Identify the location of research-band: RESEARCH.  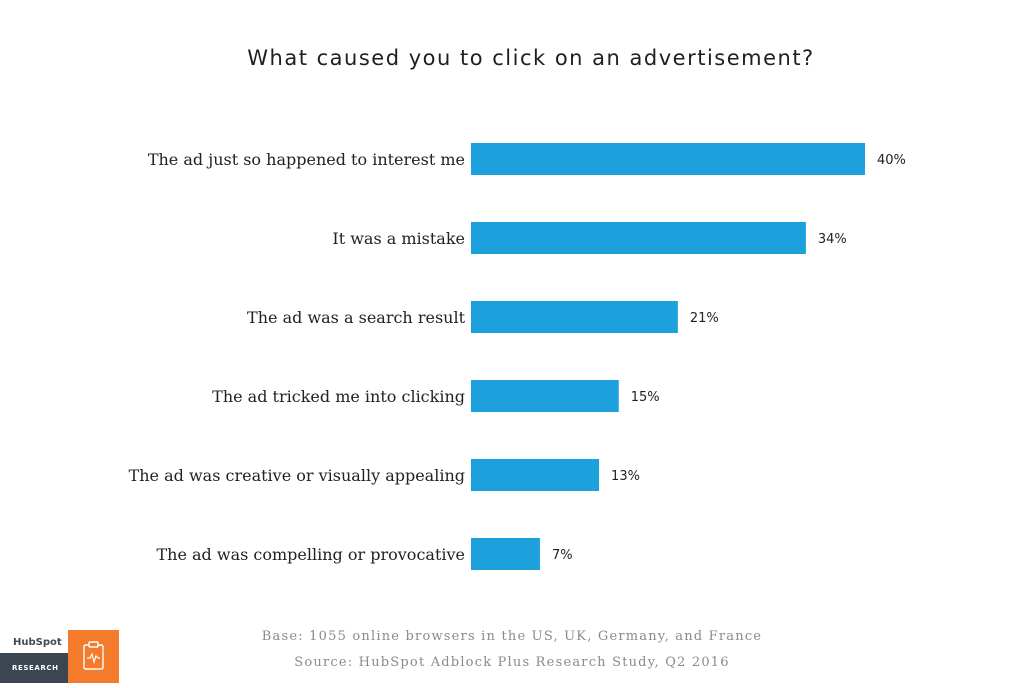
(34, 668).